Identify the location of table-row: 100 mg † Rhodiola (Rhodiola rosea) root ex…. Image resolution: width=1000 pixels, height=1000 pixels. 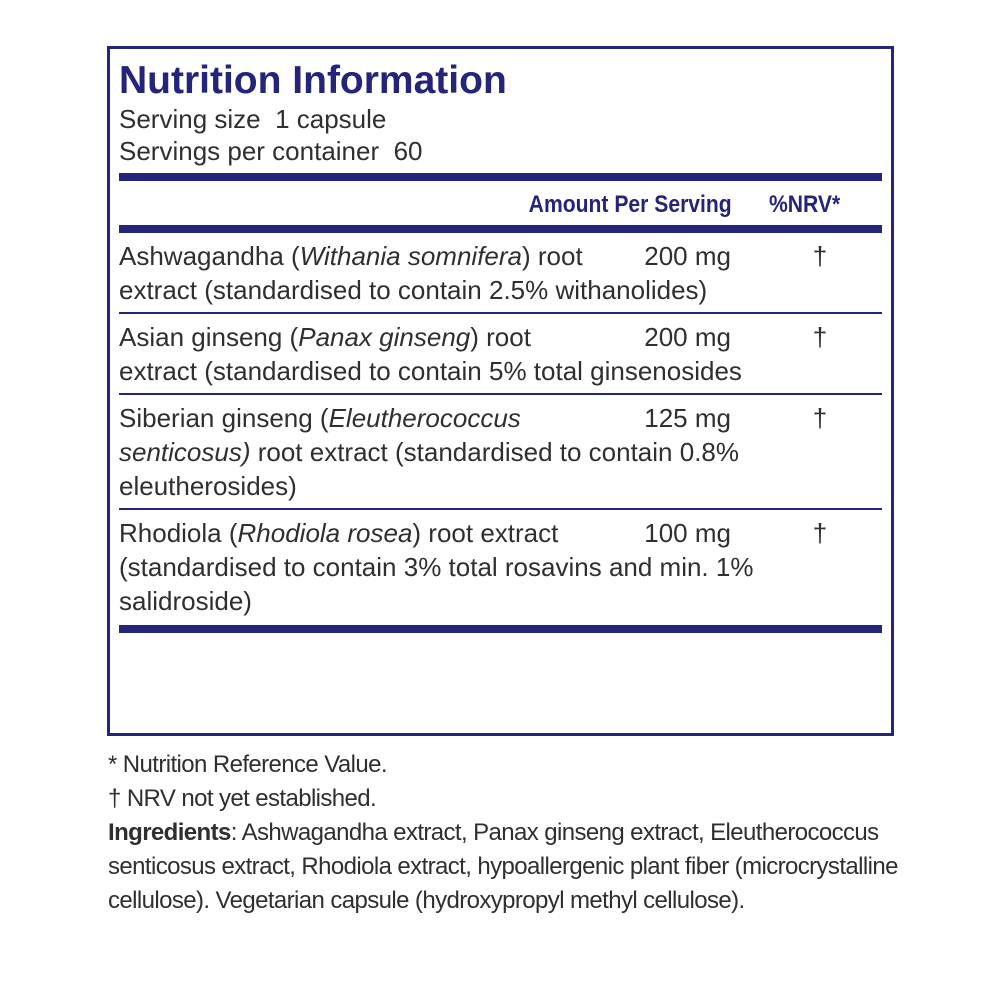
(500, 567).